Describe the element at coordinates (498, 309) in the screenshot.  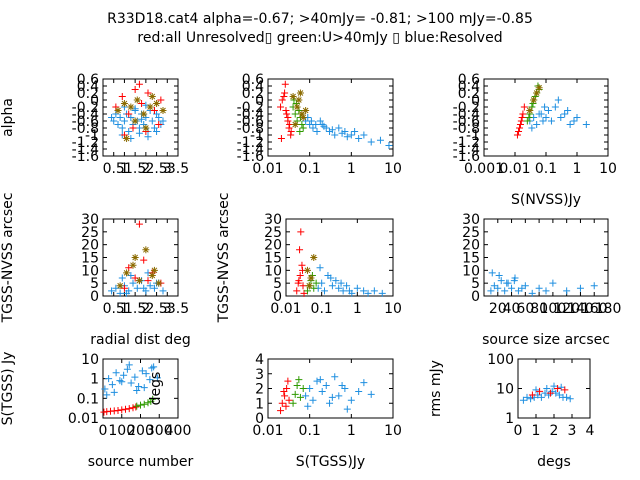
I see `x-tick-label: 20` at that location.